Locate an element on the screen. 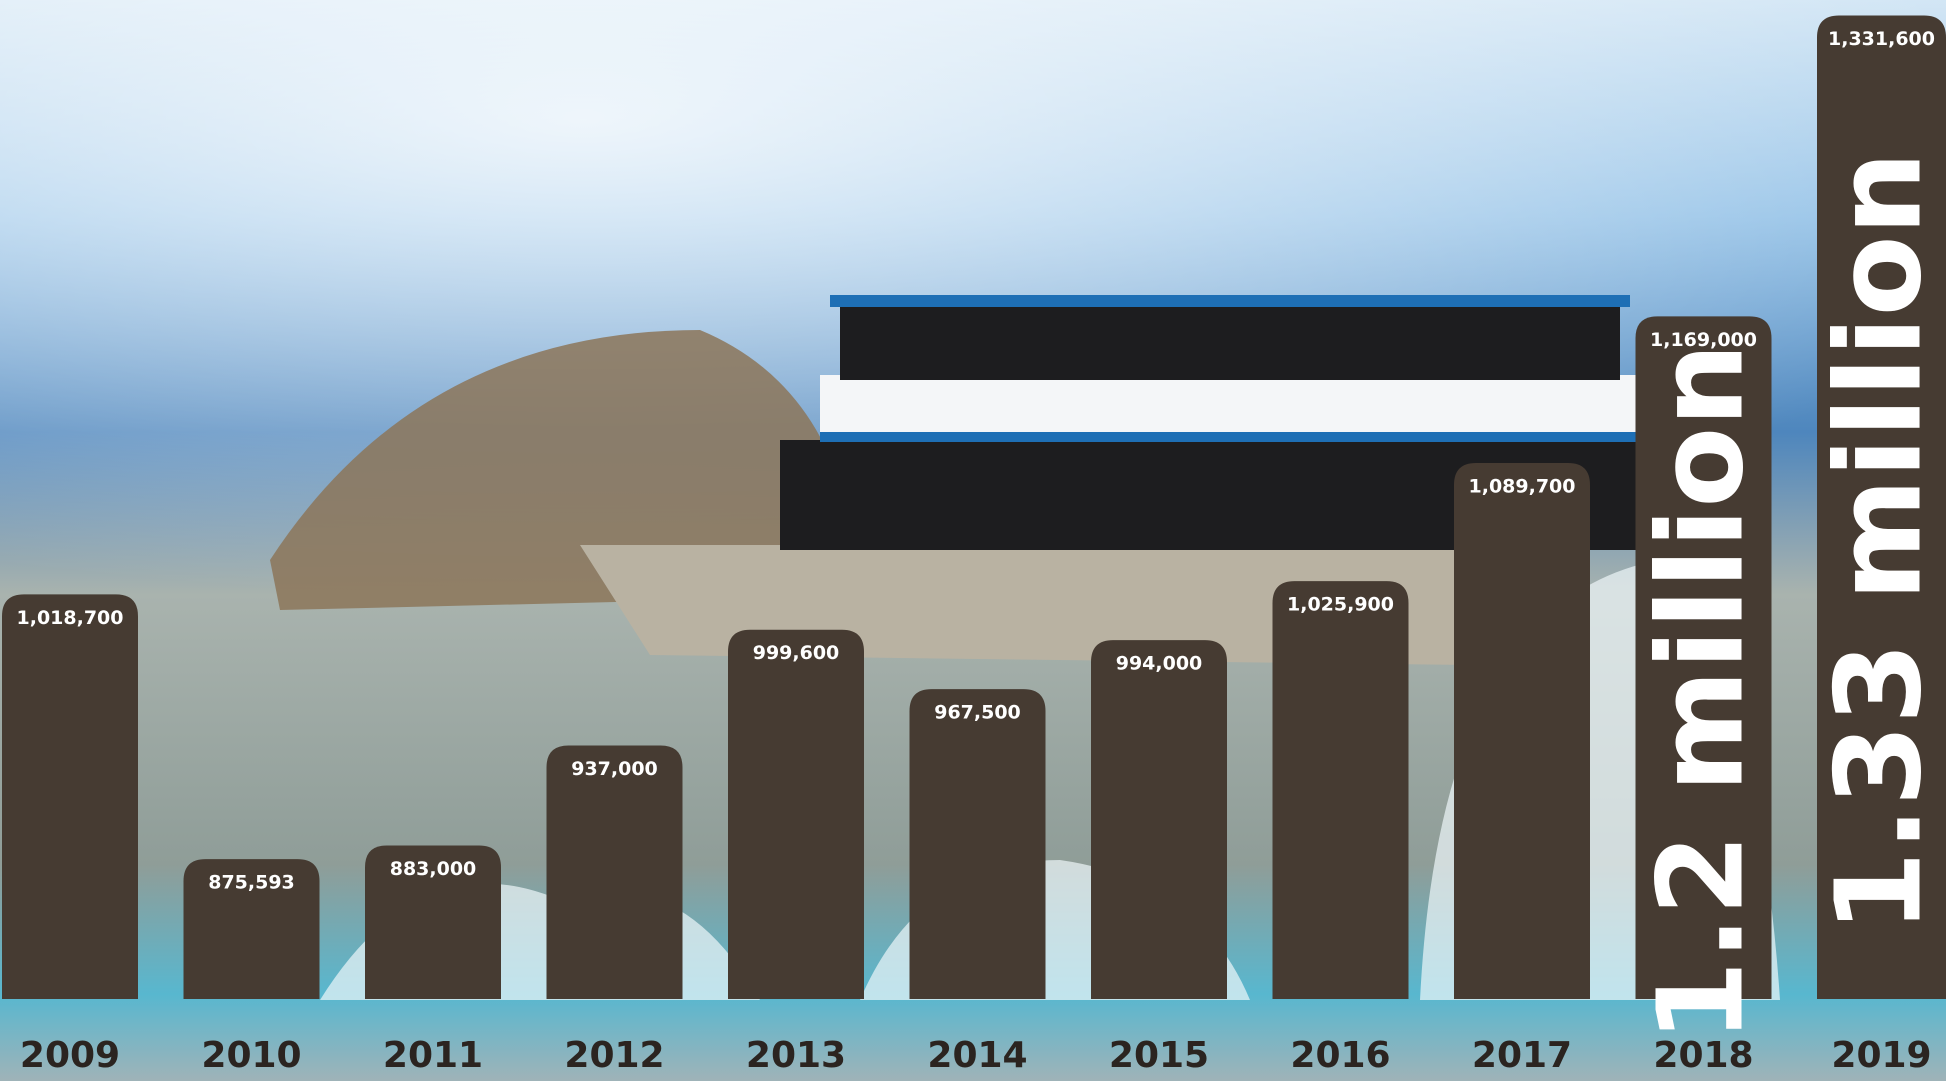  value-label: 1,169,000 is located at coordinates (1703, 340).